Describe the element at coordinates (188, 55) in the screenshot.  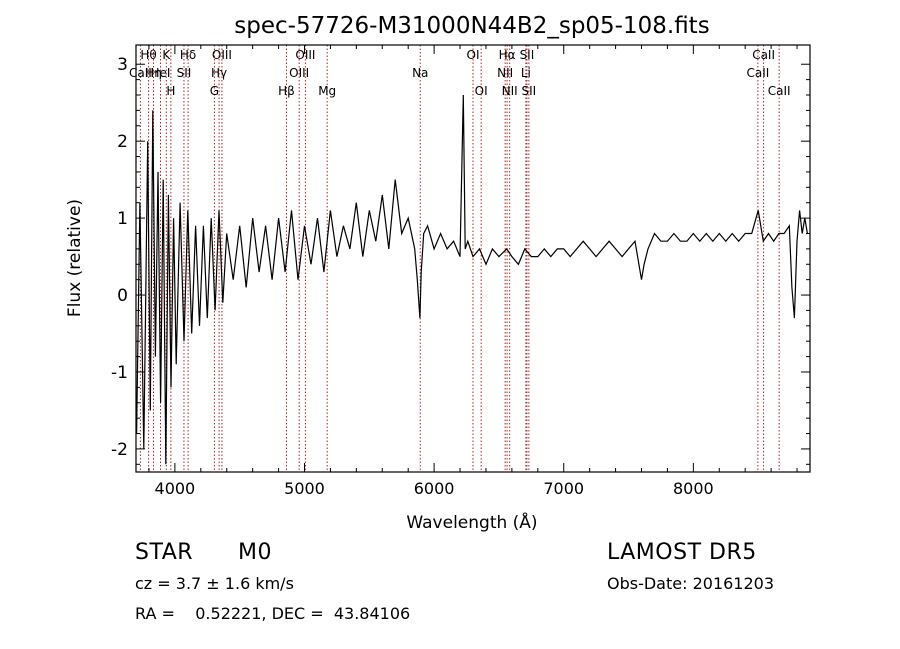
I see `spectral-line-label: Hδ` at that location.